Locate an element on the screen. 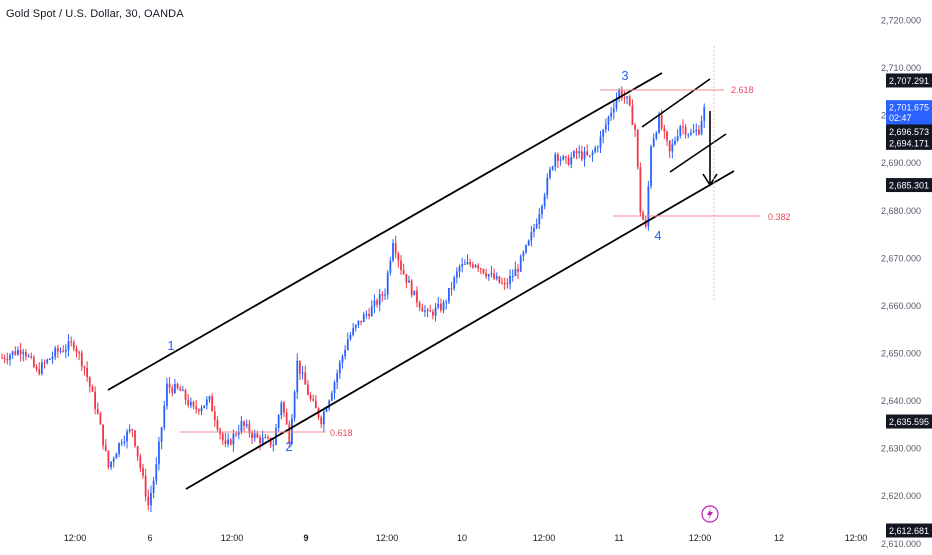 The height and width of the screenshot is (555, 932). price-label: 2,612.681 is located at coordinates (909, 531).